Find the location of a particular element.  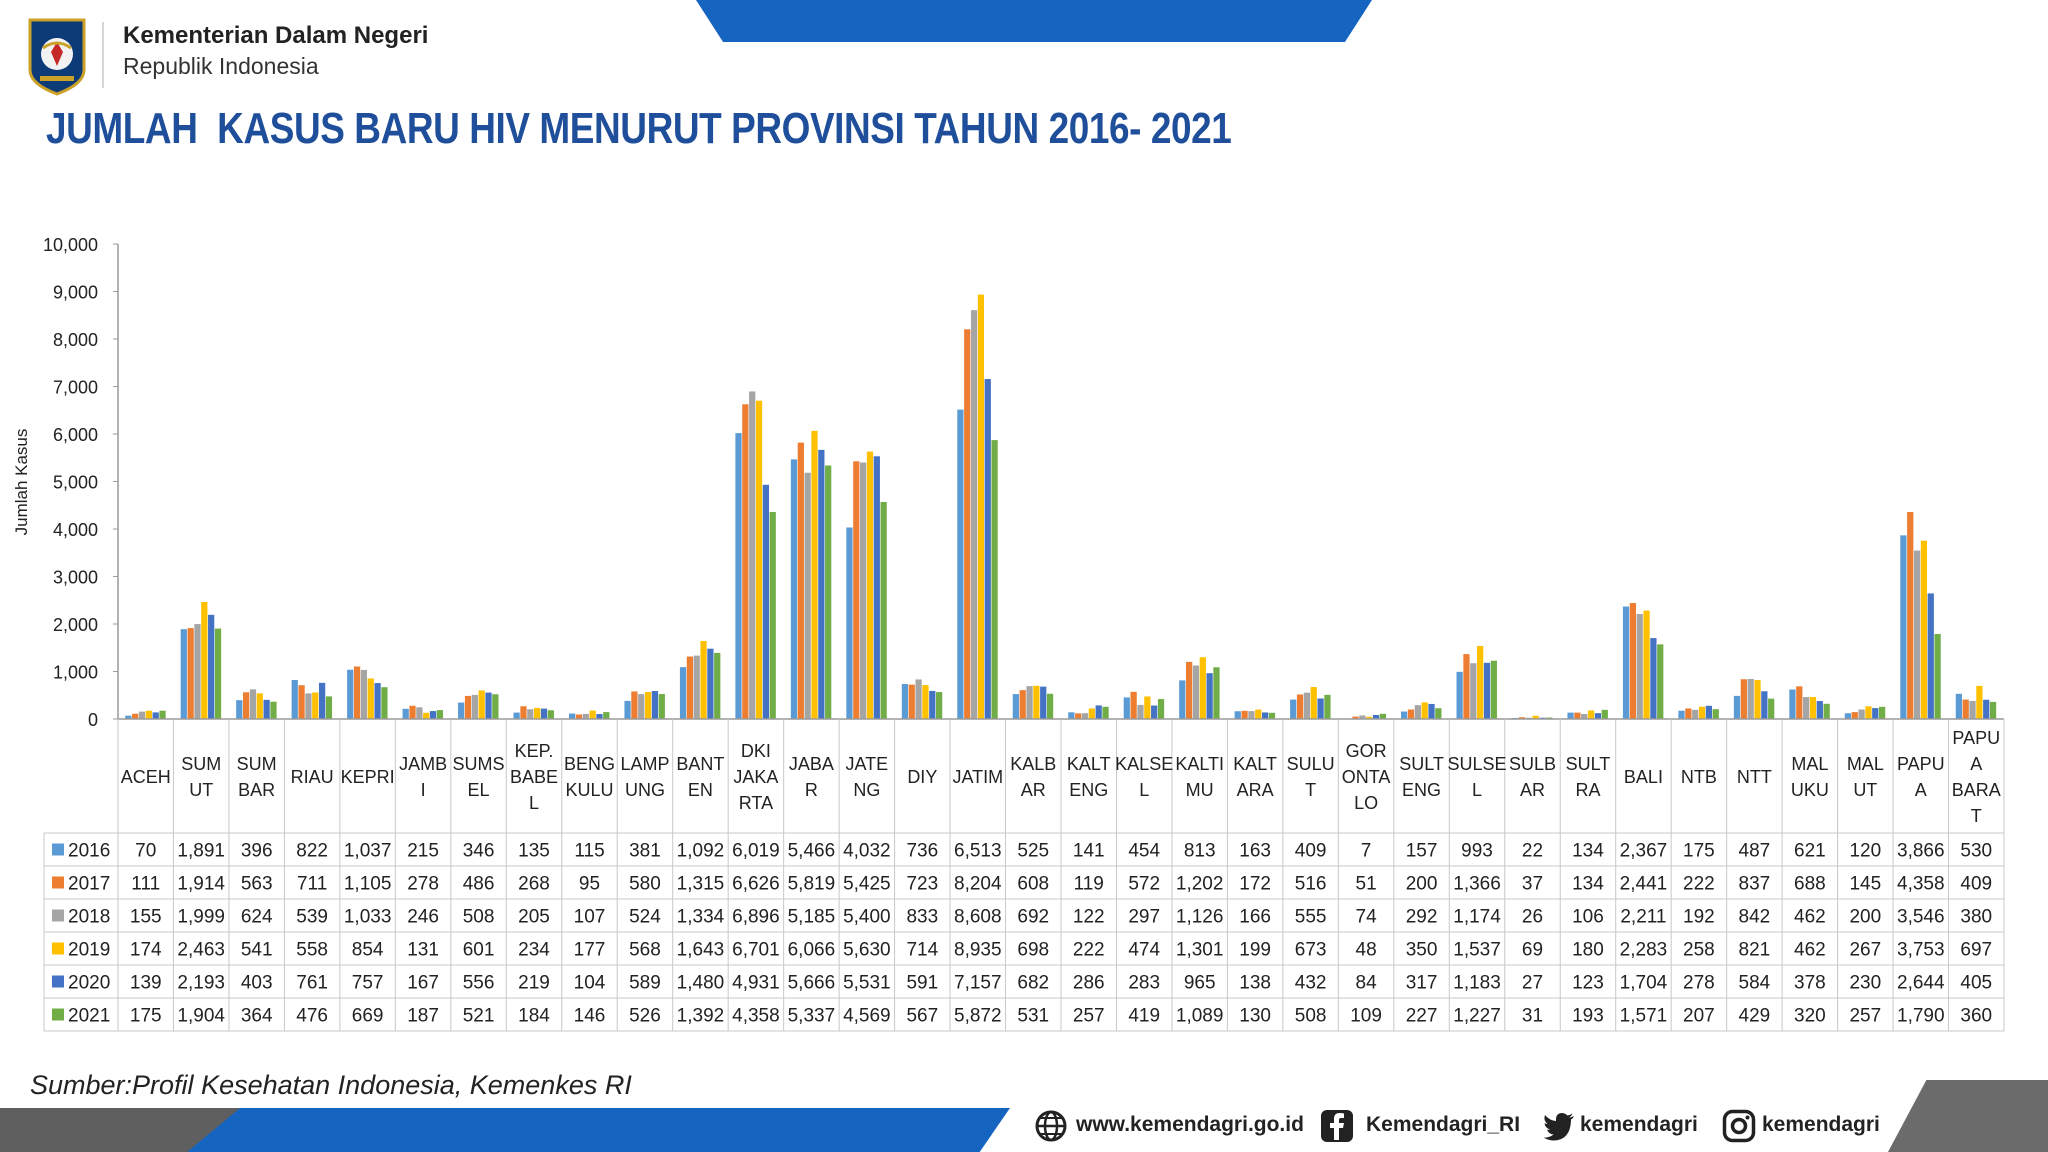

data-label: 381 is located at coordinates (645, 851).